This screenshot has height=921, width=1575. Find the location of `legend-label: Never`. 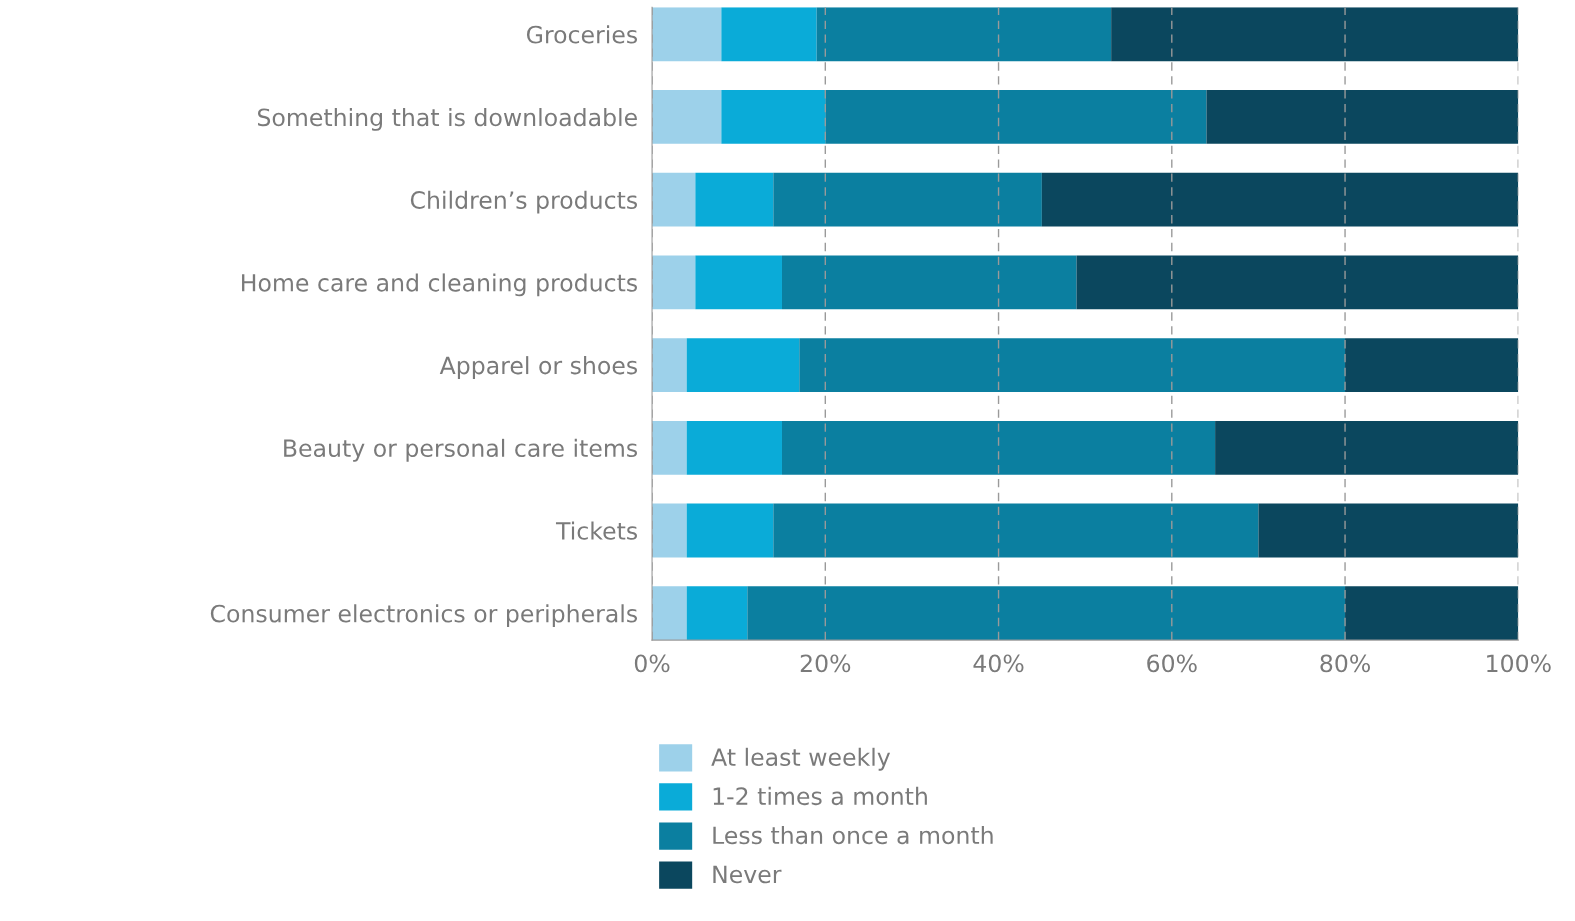

legend-label: Never is located at coordinates (747, 874).